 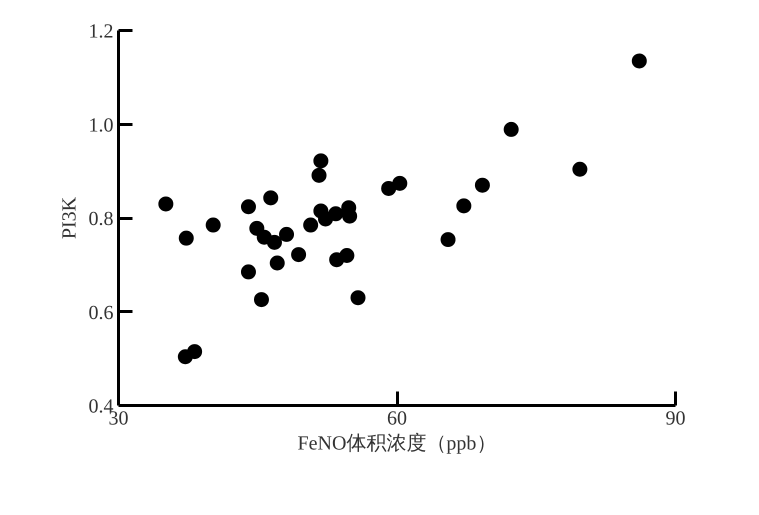 I want to click on x-tick-label: 60, so click(x=397, y=419).